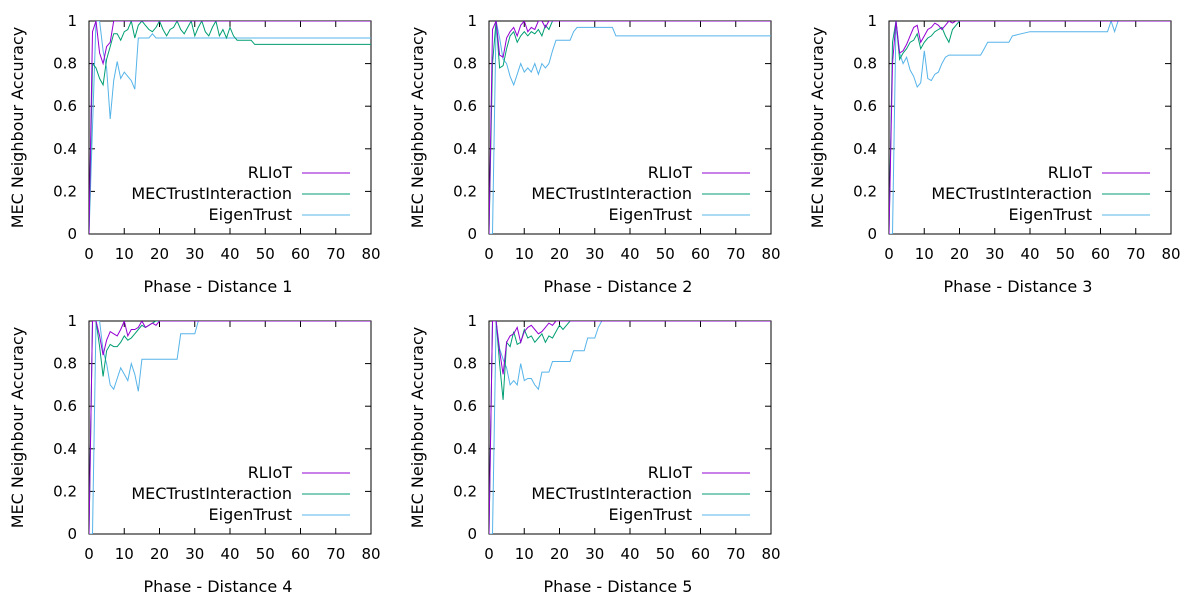 This screenshot has height=600, width=1200. What do you see at coordinates (218, 286) in the screenshot?
I see `x-axis-label: Phase - Distance 1` at bounding box center [218, 286].